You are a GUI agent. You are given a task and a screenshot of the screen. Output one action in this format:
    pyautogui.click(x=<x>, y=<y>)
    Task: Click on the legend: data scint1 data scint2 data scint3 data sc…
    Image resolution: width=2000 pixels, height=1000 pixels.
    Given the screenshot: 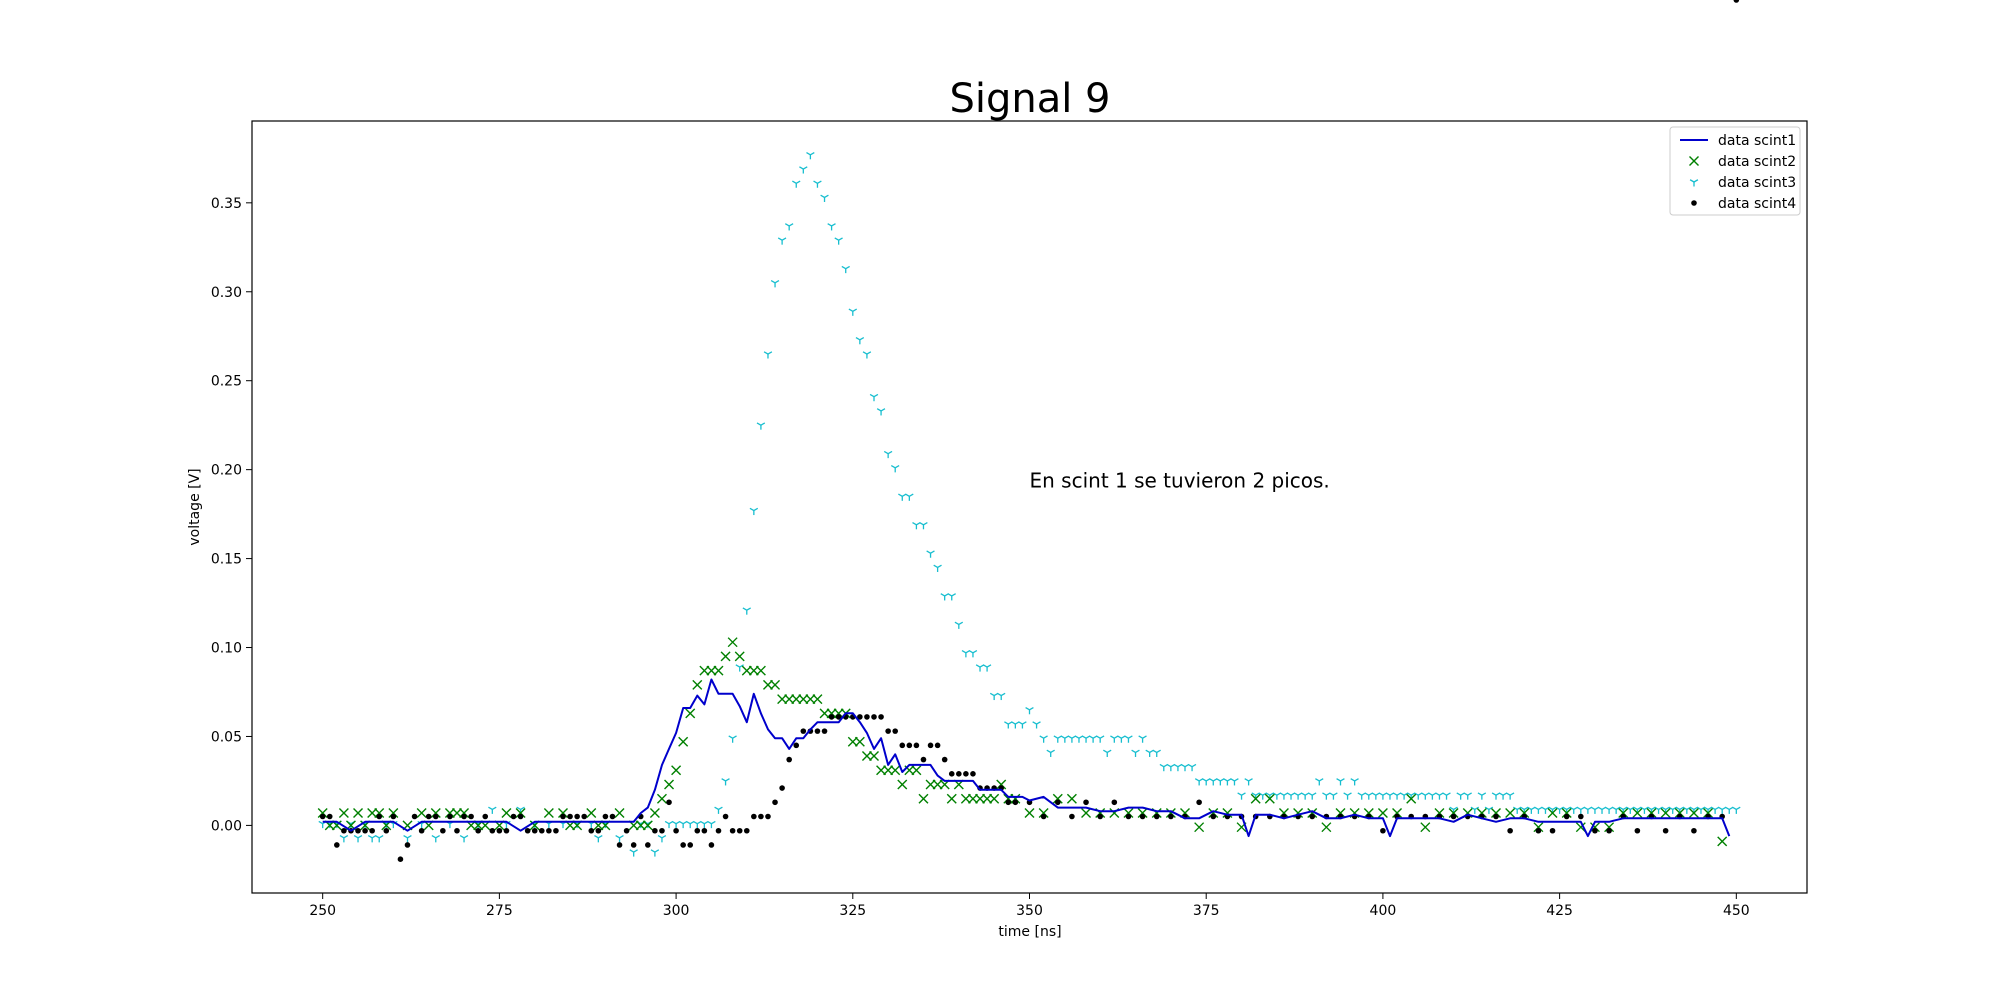 What is the action you would take?
    pyautogui.click(x=1735, y=171)
    